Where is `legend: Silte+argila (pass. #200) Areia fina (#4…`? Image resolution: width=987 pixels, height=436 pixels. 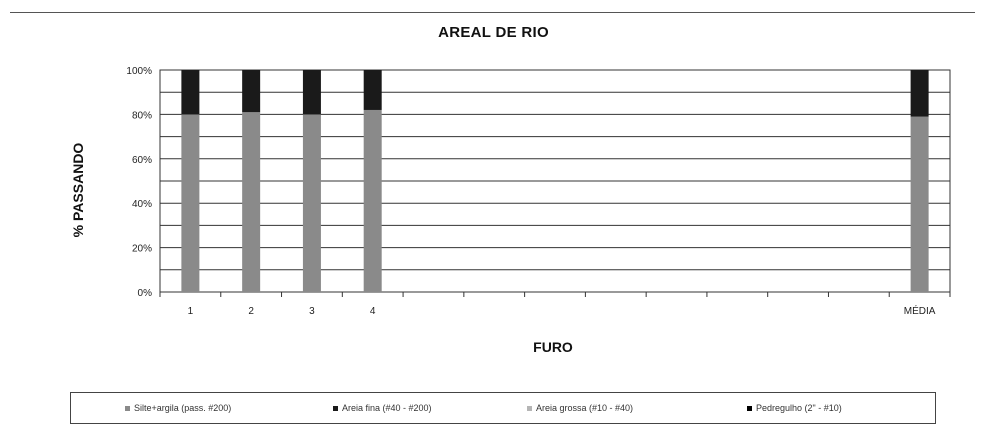 legend: Silte+argila (pass. #200) Areia fina (#4… is located at coordinates (503, 408).